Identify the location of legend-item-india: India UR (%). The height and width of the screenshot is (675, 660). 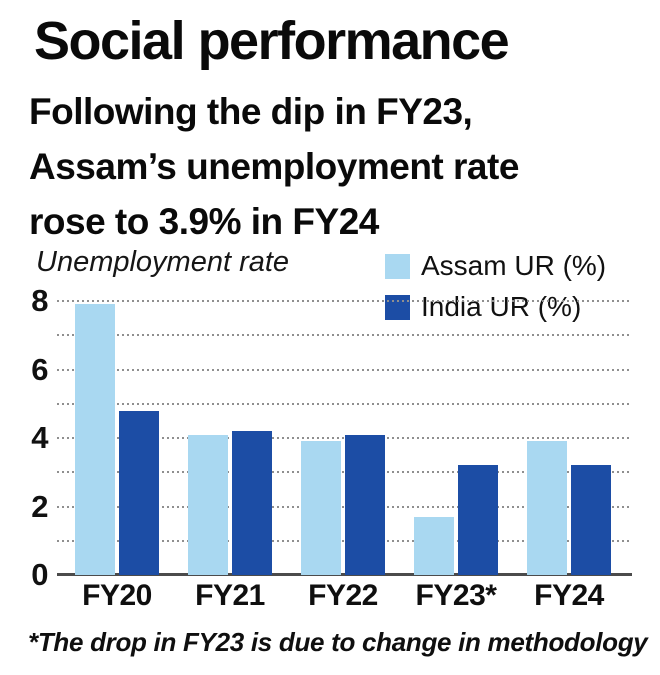
(495, 307).